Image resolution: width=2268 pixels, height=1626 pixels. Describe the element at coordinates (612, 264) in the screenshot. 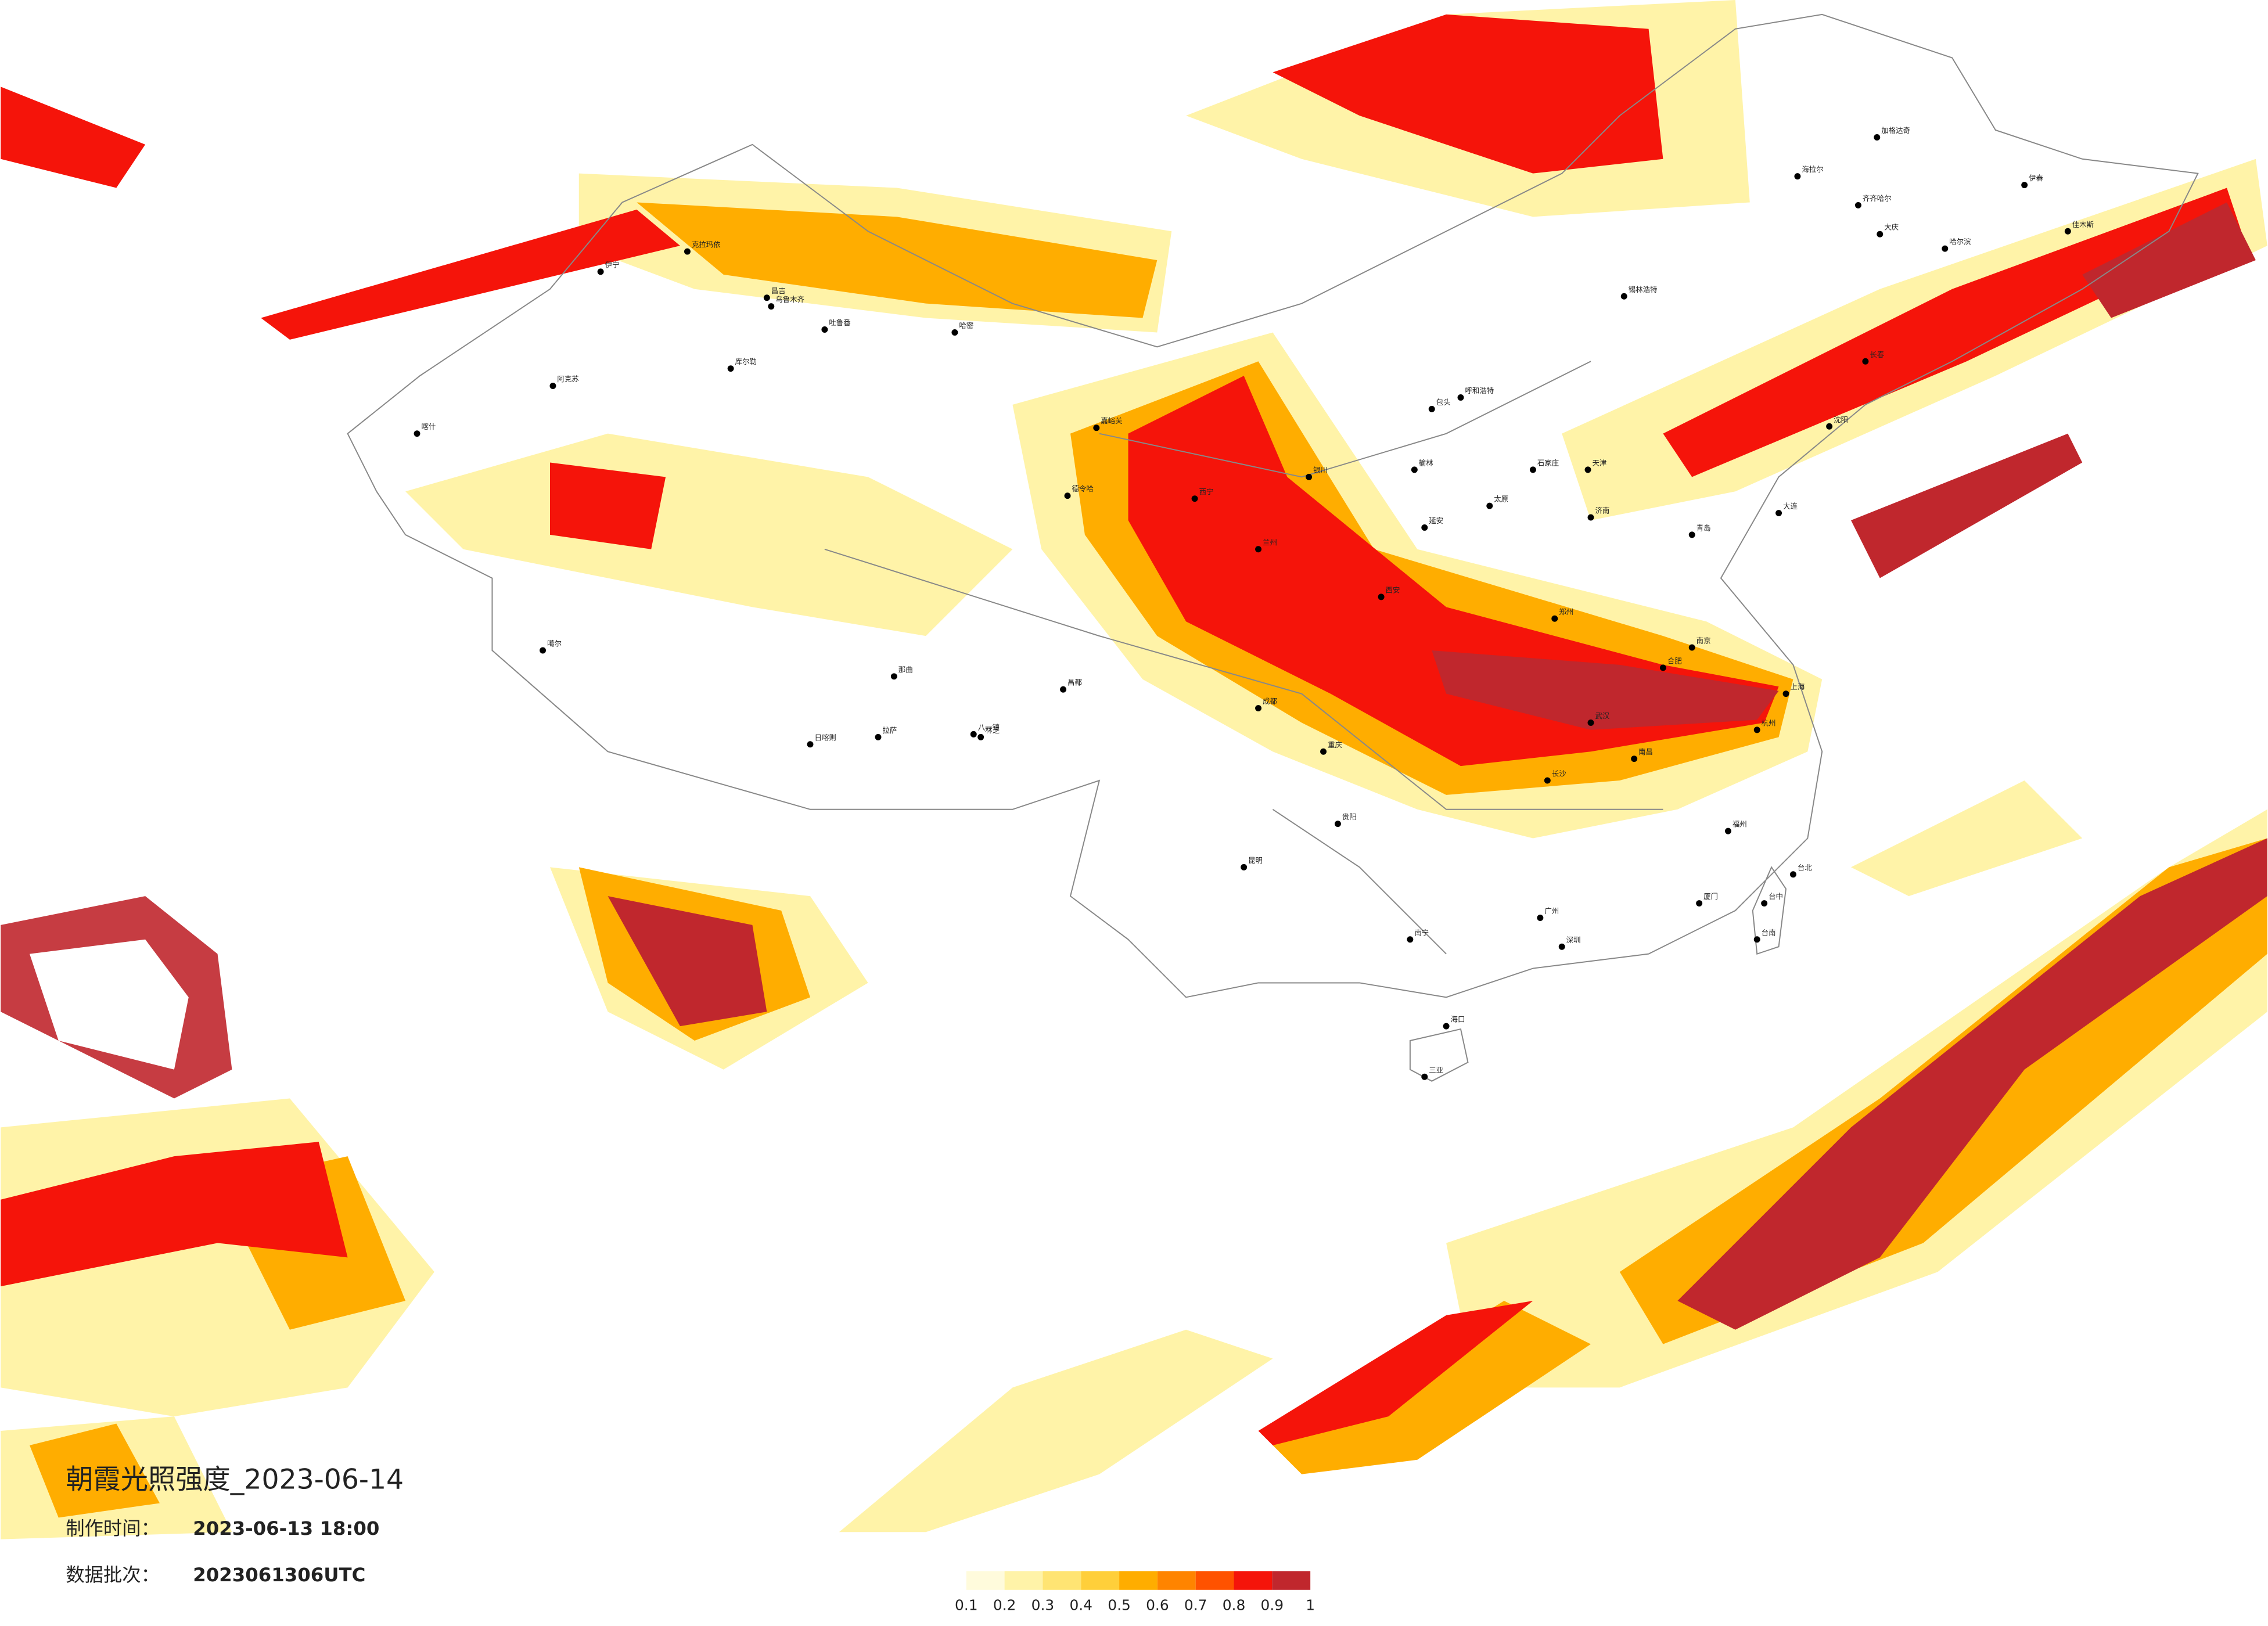

I see `city-label: 伊宁` at that location.